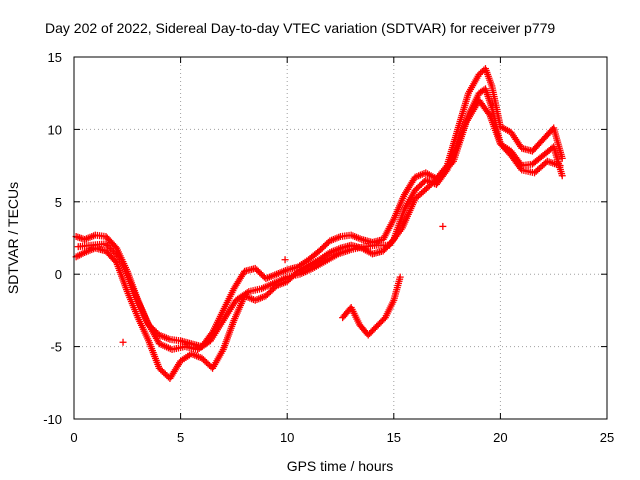  I want to click on x-tick-label: 10, so click(287, 437).